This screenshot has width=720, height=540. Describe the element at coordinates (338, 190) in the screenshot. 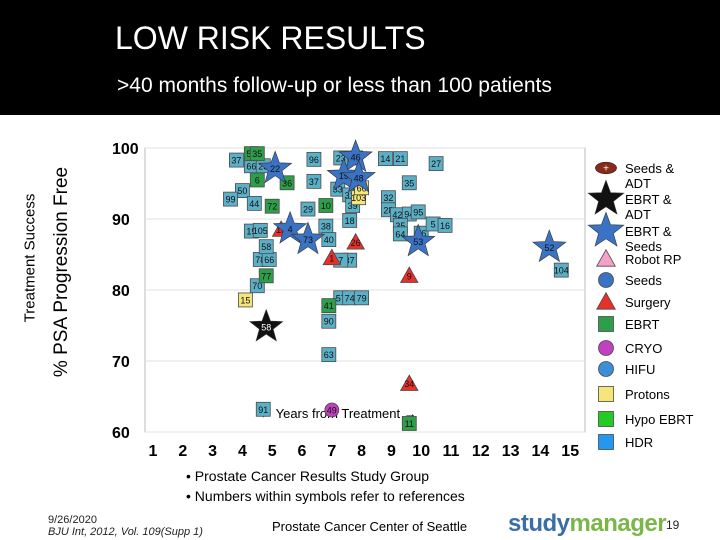

I see `point-label: 33` at that location.